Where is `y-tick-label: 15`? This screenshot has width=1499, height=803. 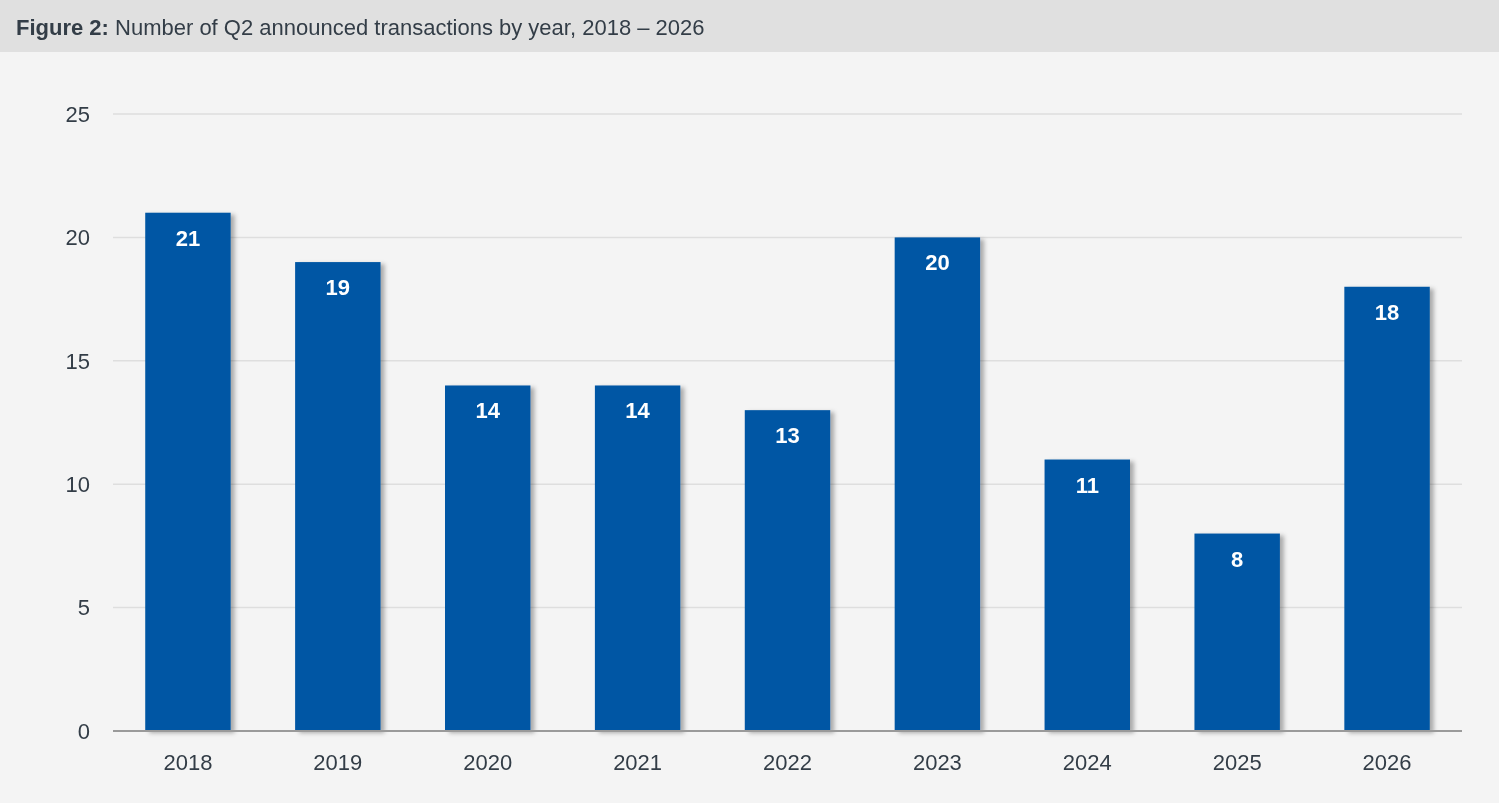
y-tick-label: 15 is located at coordinates (77, 361).